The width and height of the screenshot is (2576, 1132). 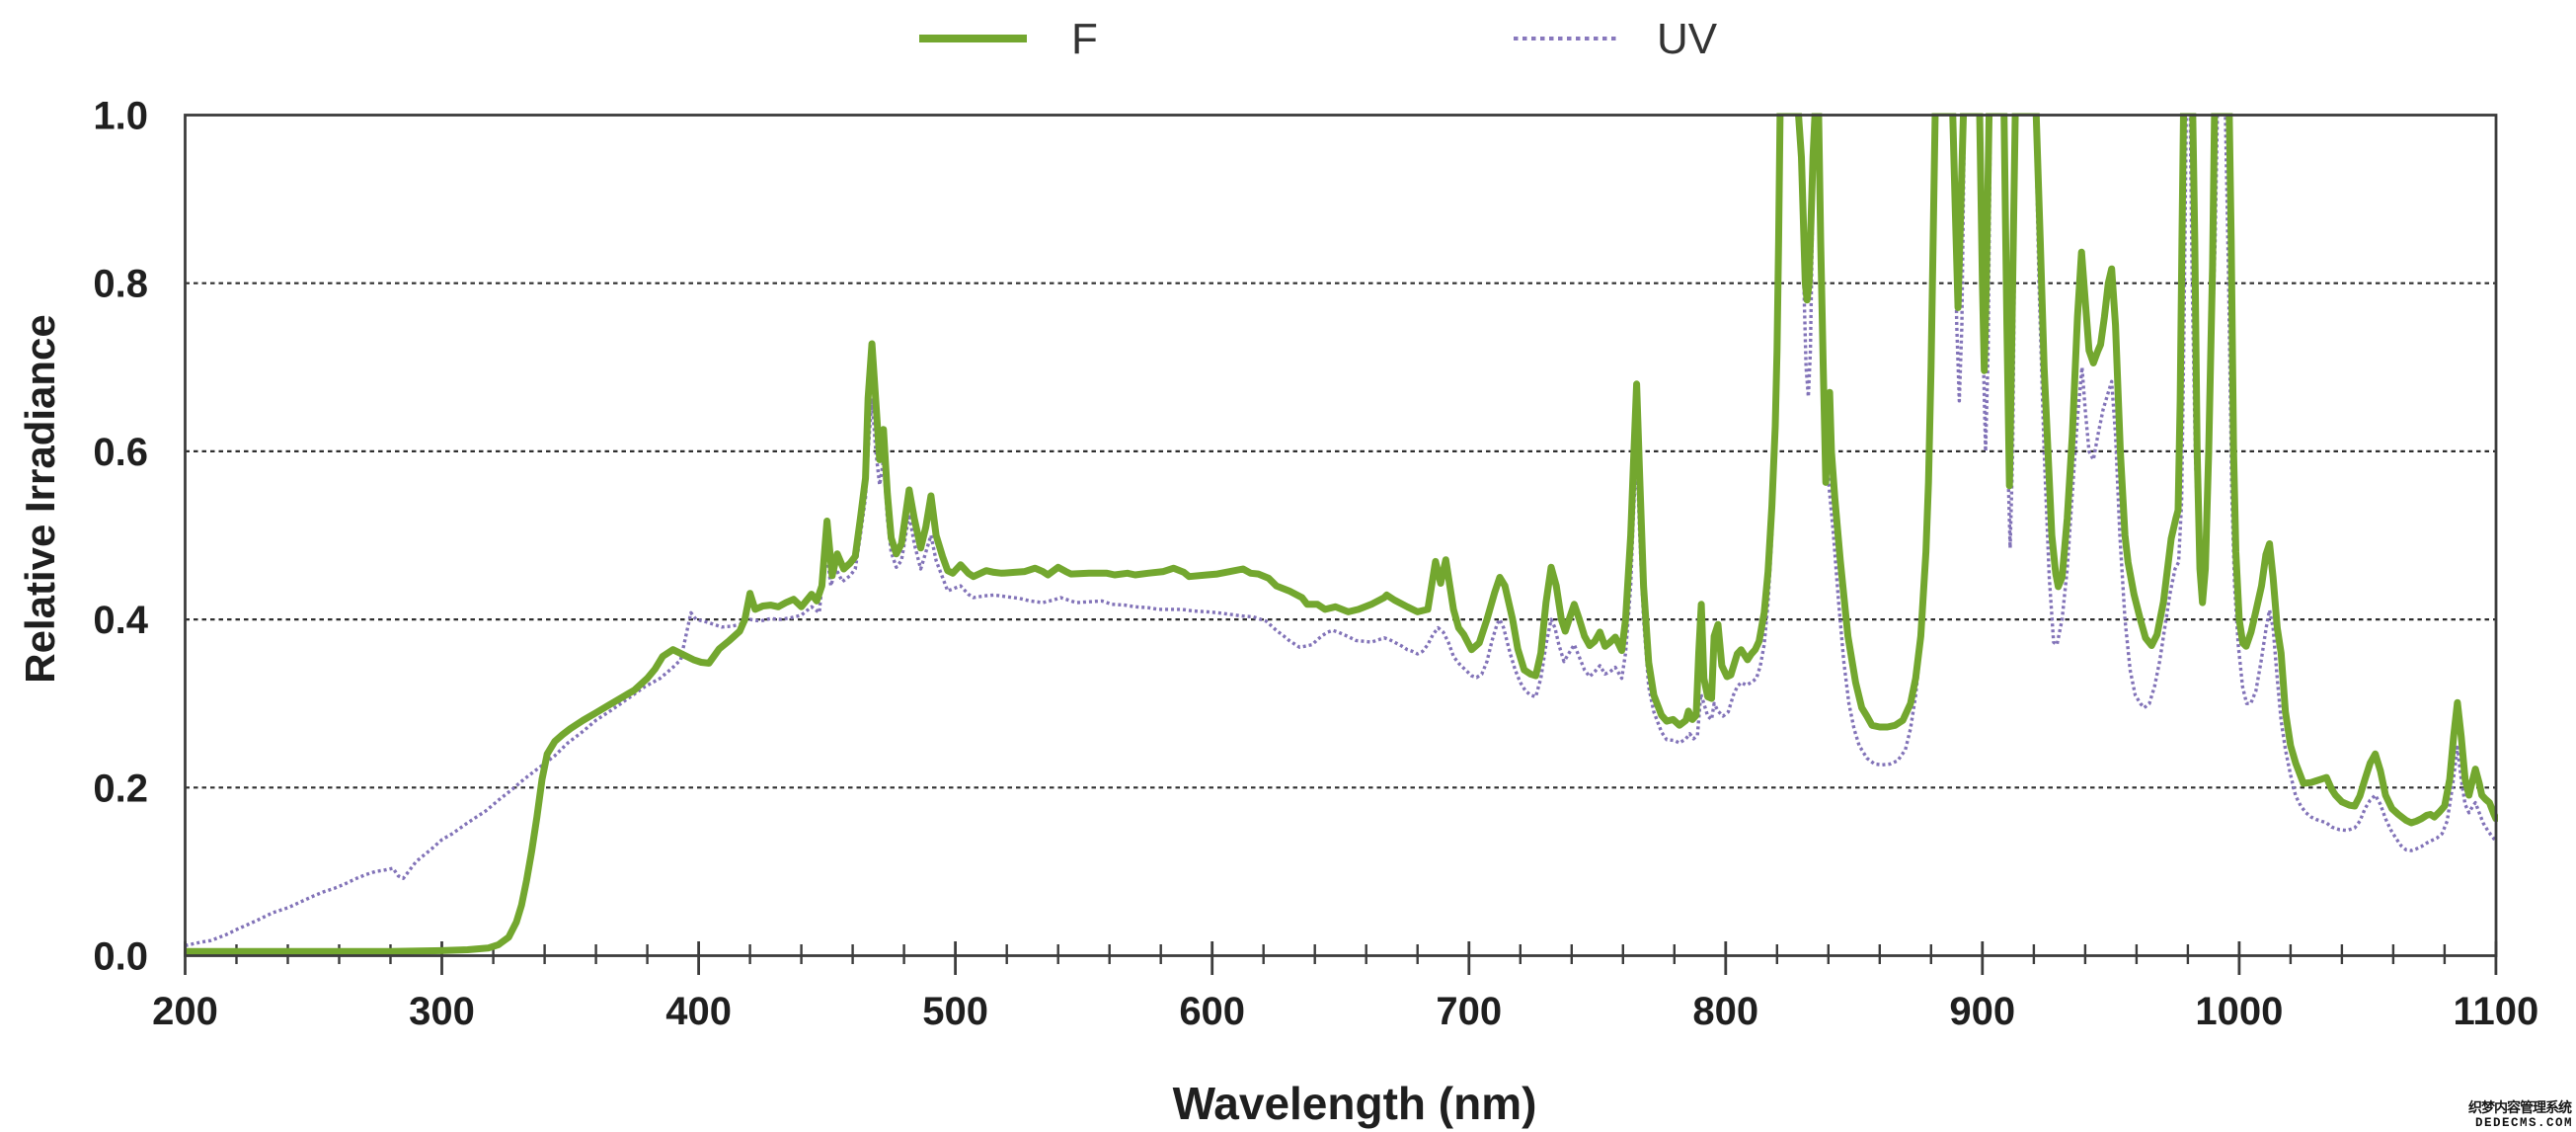 I want to click on svg-text: 0.8, so click(x=120, y=285).